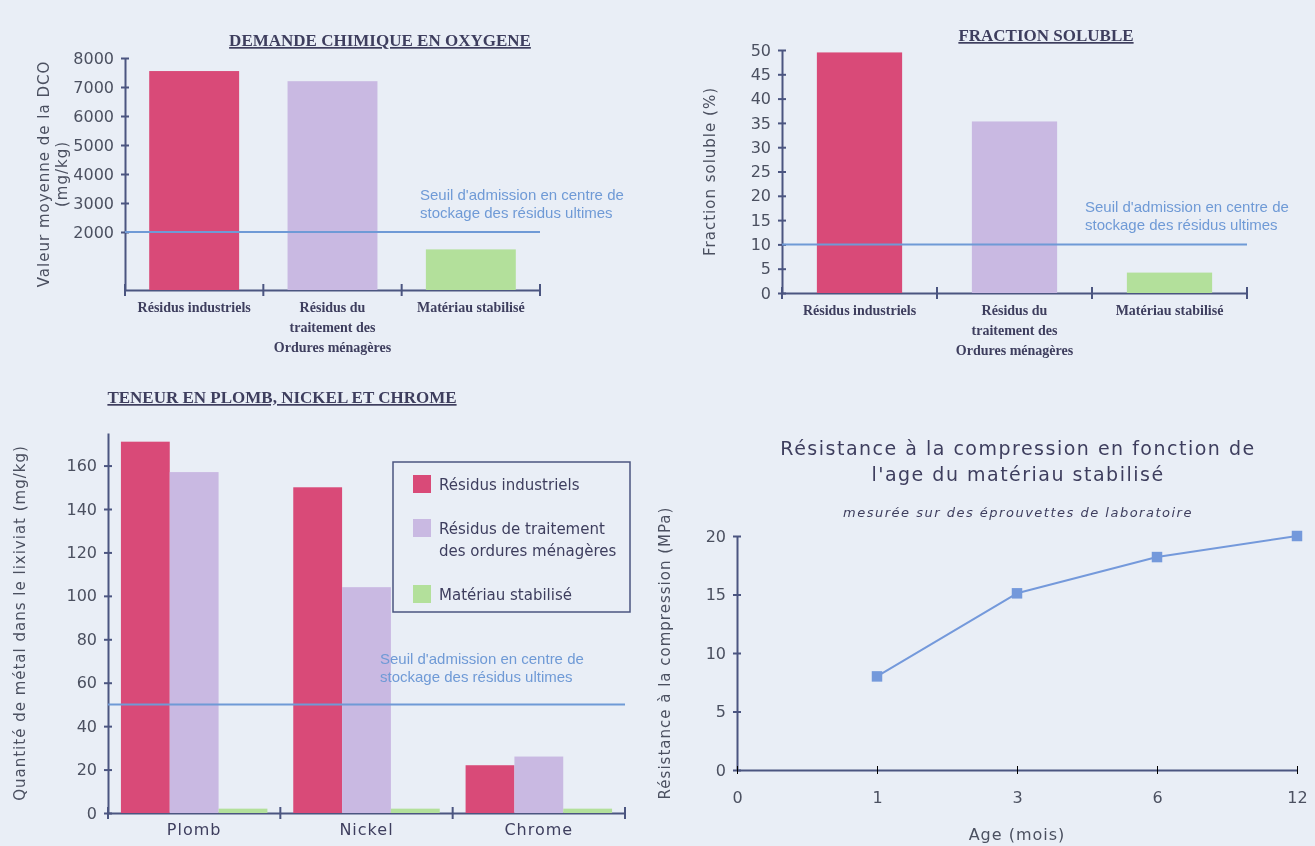 This screenshot has width=1315, height=846. Describe the element at coordinates (380, 40) in the screenshot. I see `chart-title: DEMANDE CHIMIQUE EN OXYGENE` at that location.